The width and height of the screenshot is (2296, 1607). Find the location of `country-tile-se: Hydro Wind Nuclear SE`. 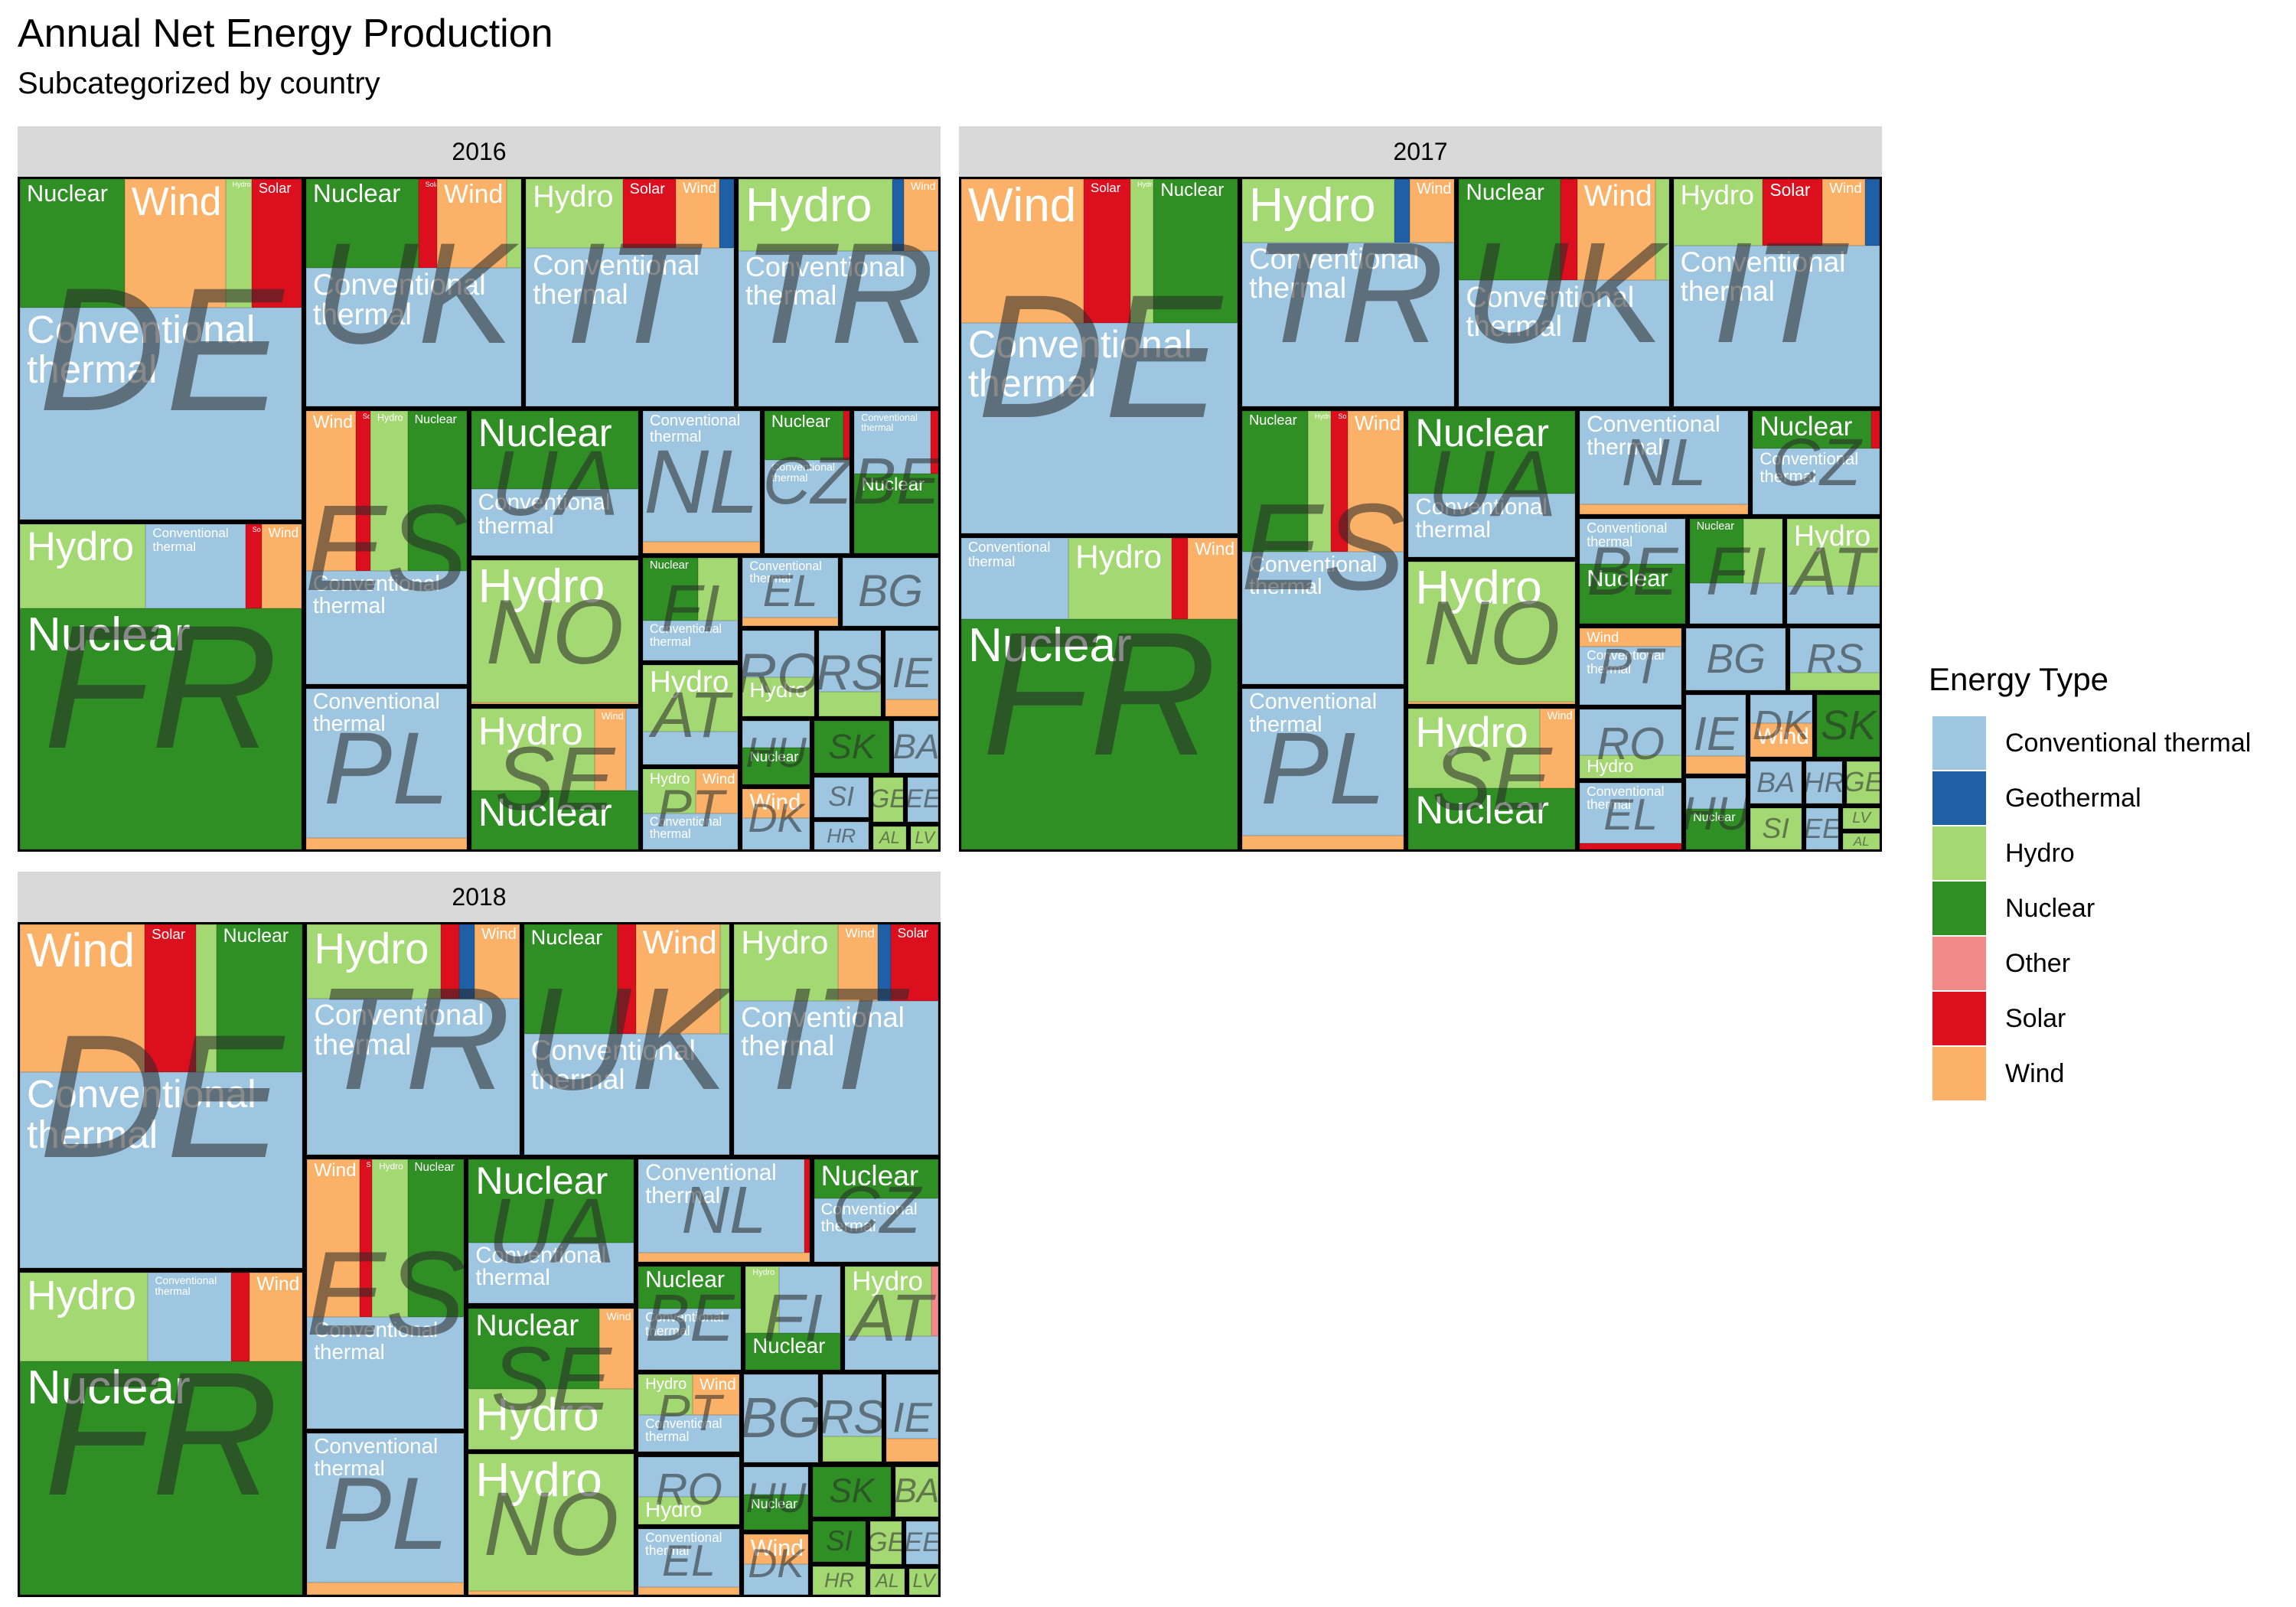

country-tile-se: Hydro Wind Nuclear SE is located at coordinates (554, 779).